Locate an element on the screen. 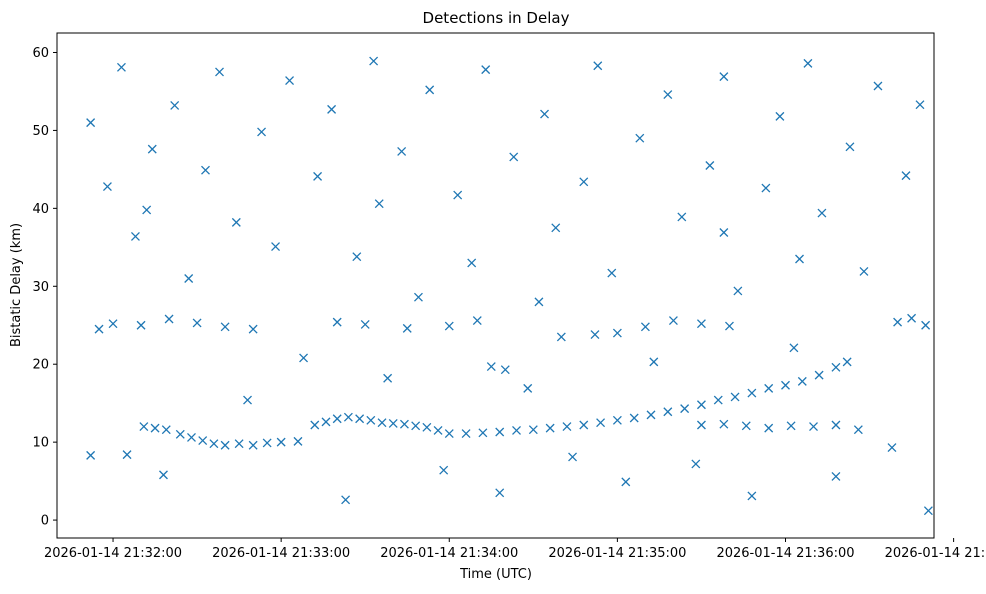  y-axis-label: Bistatic Delay (km) is located at coordinates (16, 285).